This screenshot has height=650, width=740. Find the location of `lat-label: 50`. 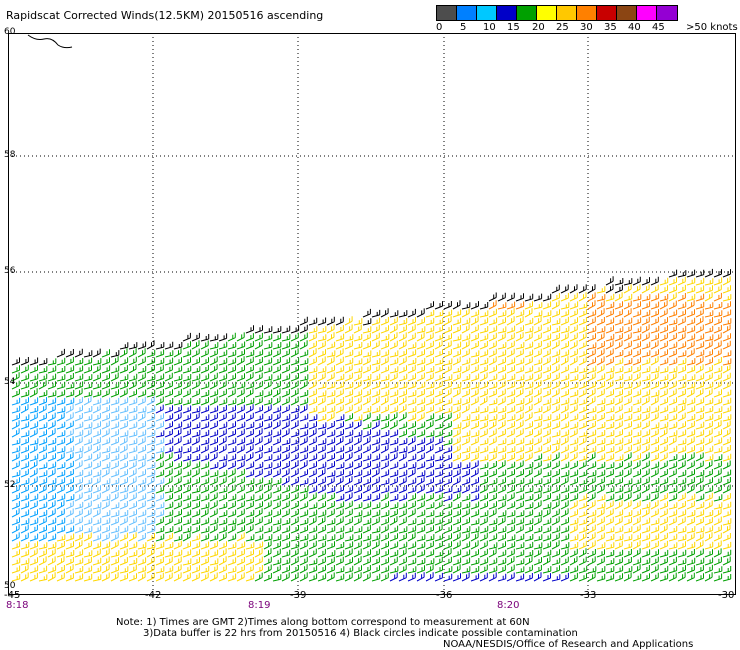

lat-label: 50 is located at coordinates (10, 586).